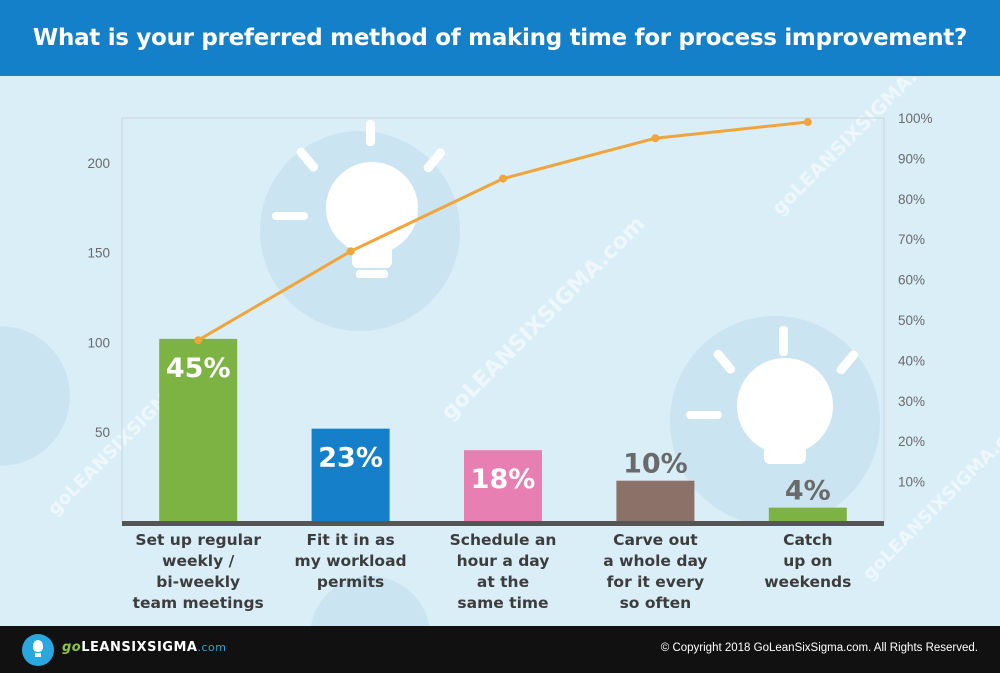 The image size is (1000, 673). Describe the element at coordinates (655, 571) in the screenshot. I see `category-label: Carve out a whole day for it every so often` at that location.